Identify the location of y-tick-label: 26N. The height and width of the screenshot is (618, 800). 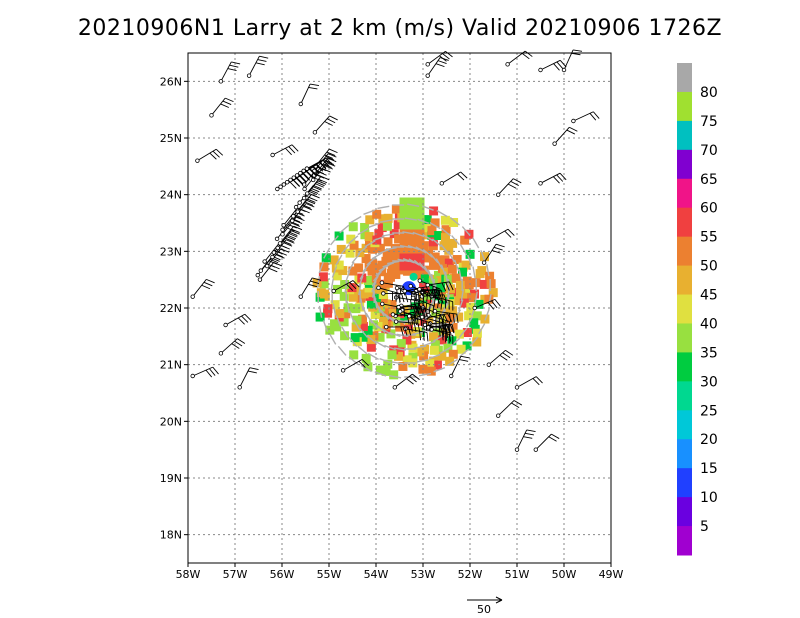
(171, 81).